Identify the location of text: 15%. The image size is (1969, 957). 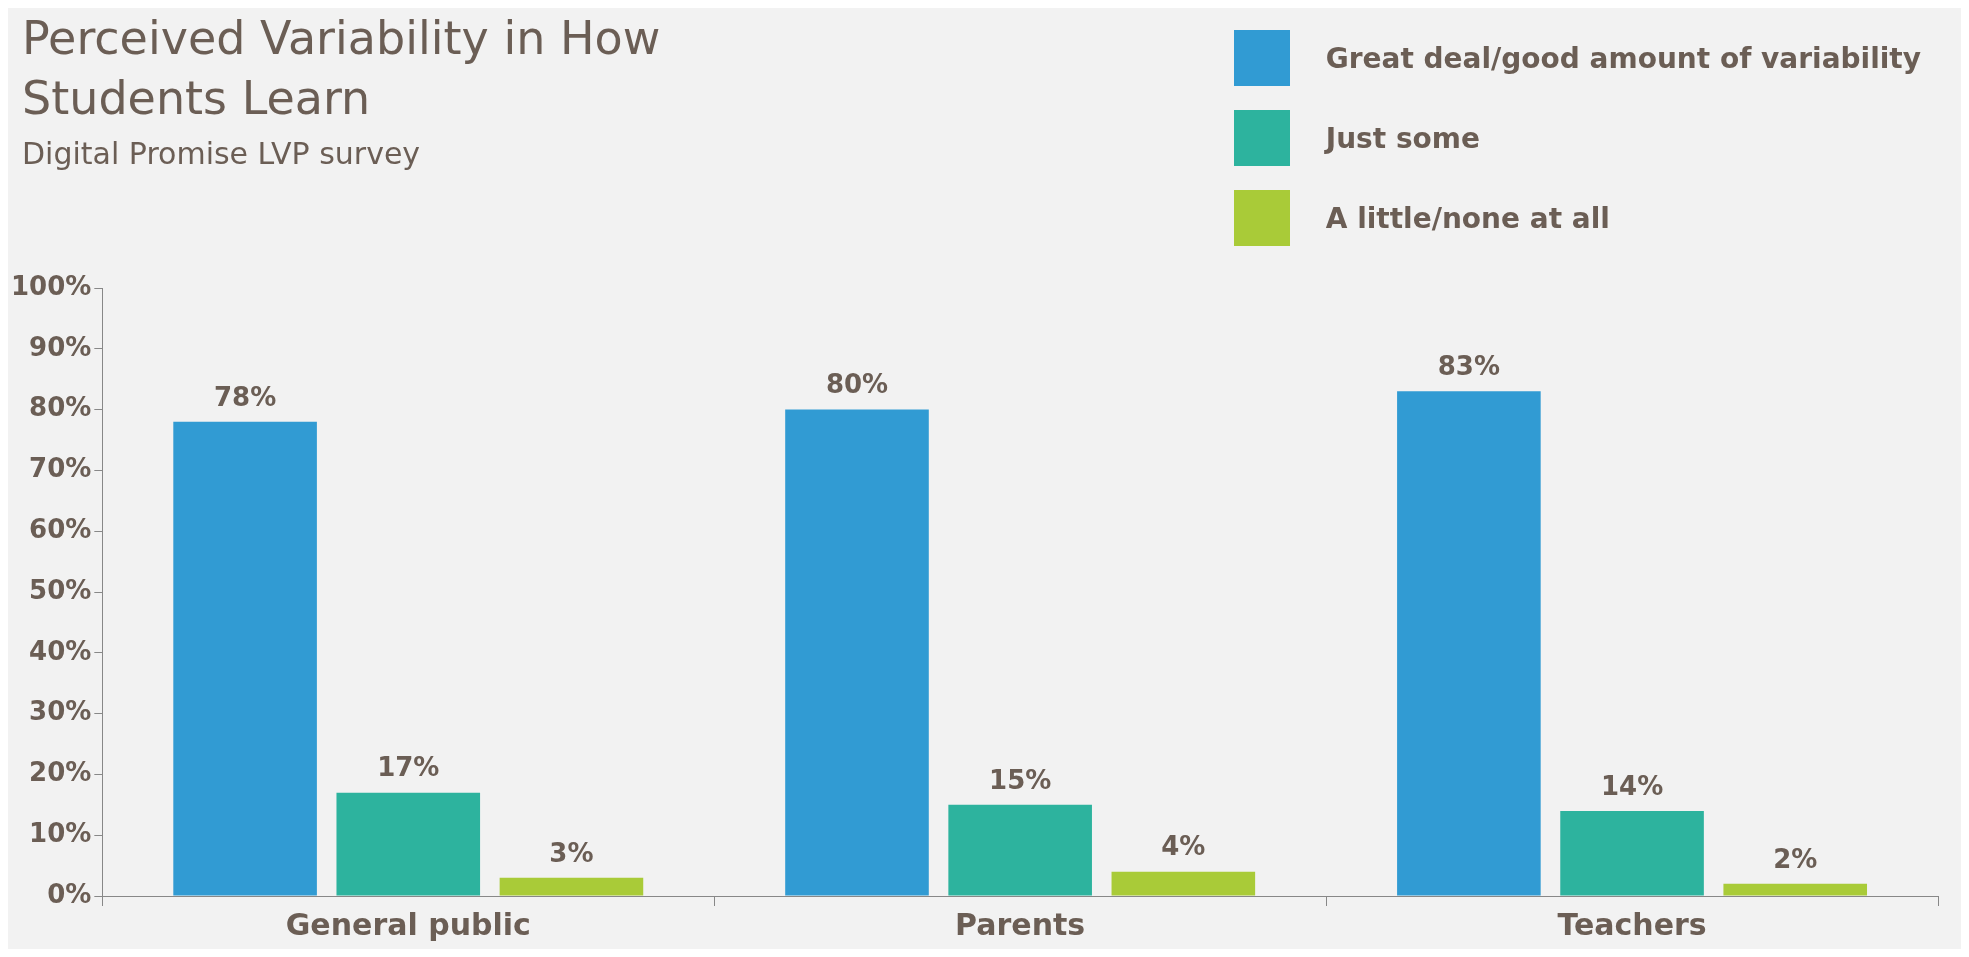
(1020, 779).